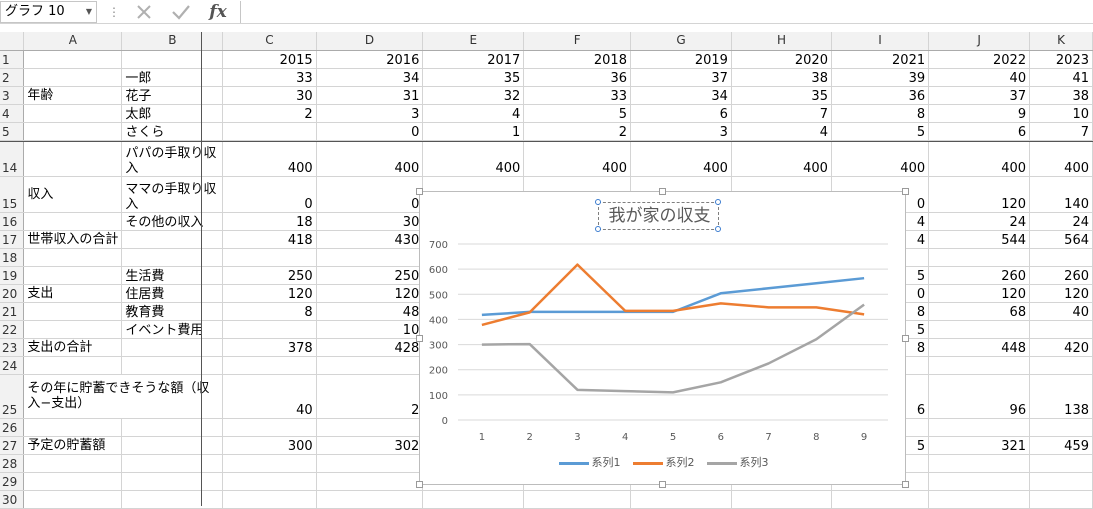  I want to click on cell-value: 544, so click(979, 239).